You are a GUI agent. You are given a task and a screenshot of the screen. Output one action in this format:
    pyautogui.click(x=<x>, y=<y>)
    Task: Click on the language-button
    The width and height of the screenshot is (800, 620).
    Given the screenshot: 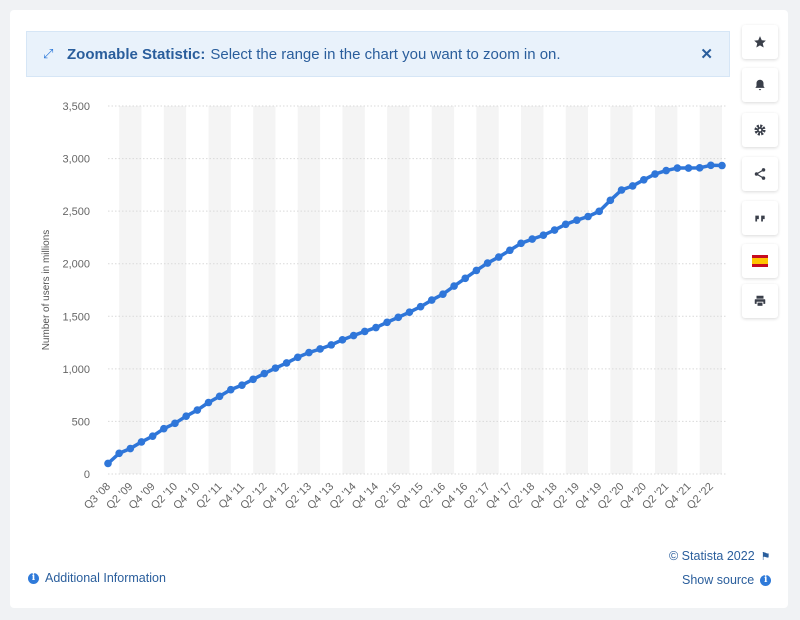 What is the action you would take?
    pyautogui.click(x=760, y=261)
    